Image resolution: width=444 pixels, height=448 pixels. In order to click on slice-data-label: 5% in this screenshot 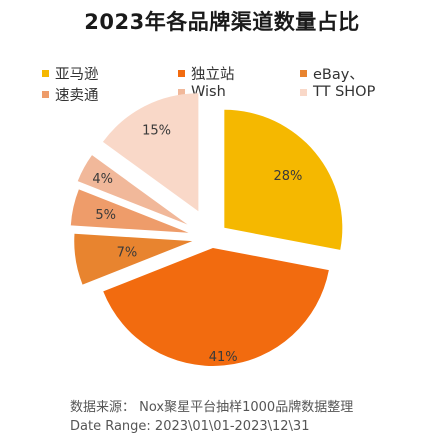, I will do `click(105, 215)`.